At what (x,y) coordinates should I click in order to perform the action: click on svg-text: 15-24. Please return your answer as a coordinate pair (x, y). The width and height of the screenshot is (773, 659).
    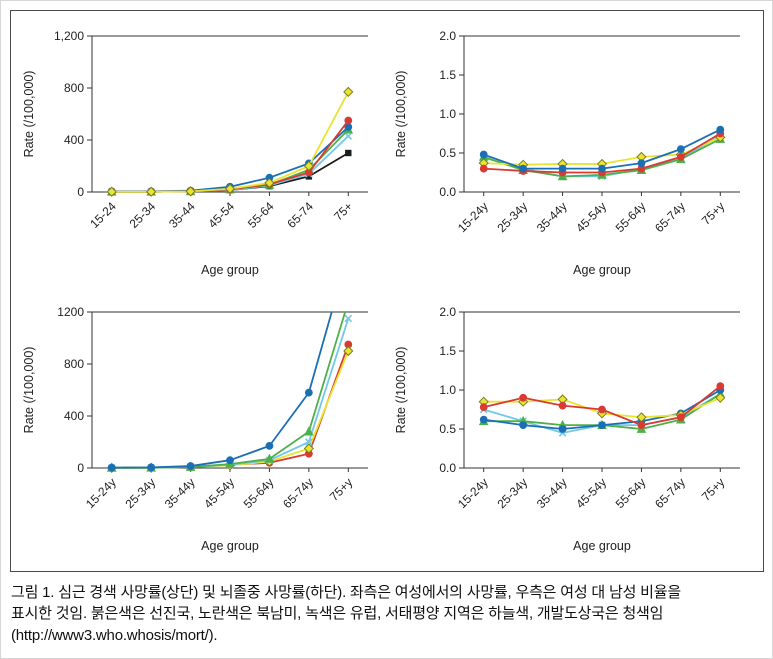
    Looking at the image, I should click on (103, 215).